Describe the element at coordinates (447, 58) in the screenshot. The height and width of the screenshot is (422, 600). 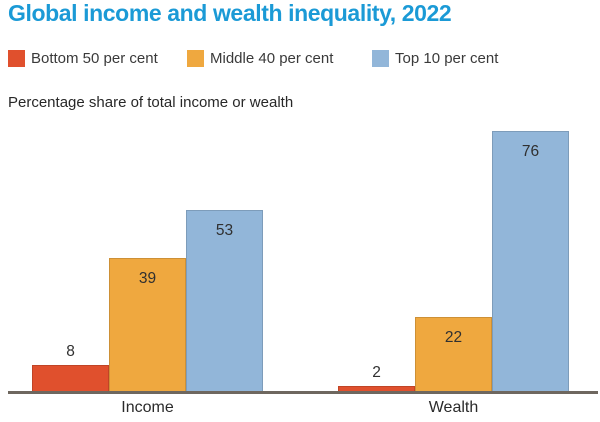
I see `legend-label: Top 10 per cent` at that location.